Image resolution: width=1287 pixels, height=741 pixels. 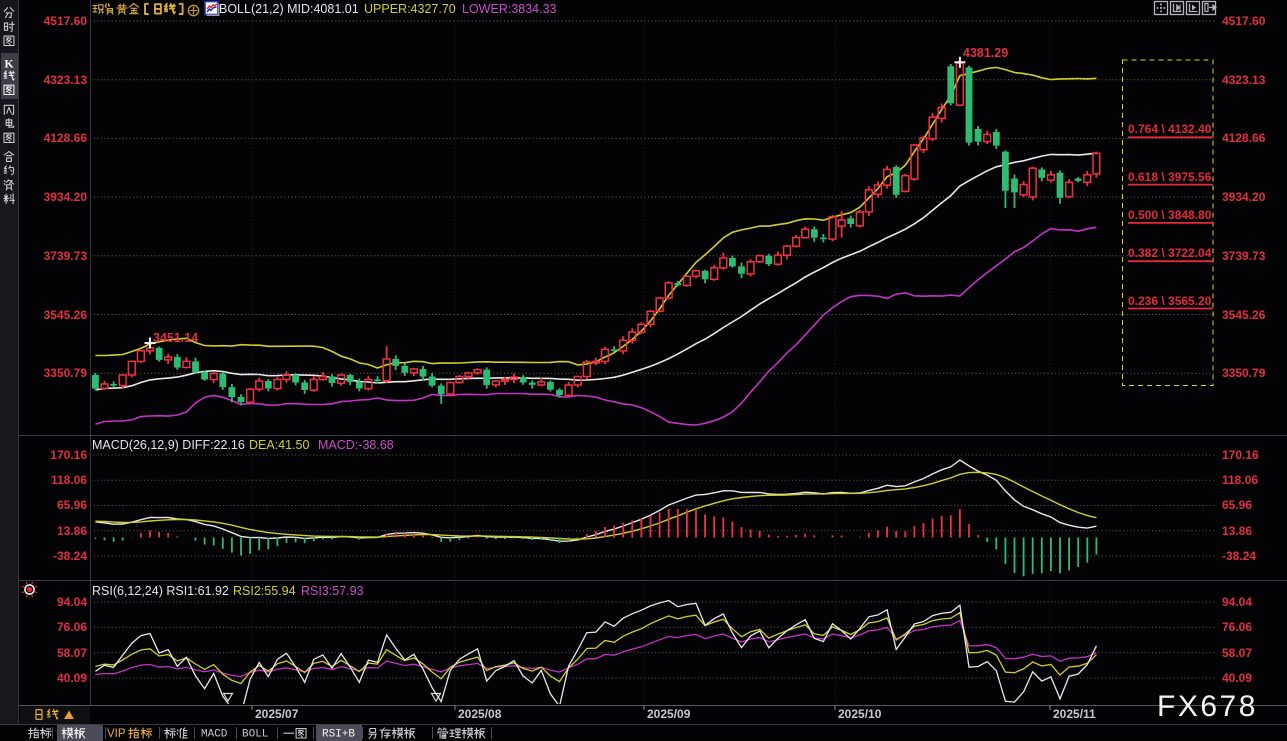 I want to click on svg-text: K, so click(x=9, y=64).